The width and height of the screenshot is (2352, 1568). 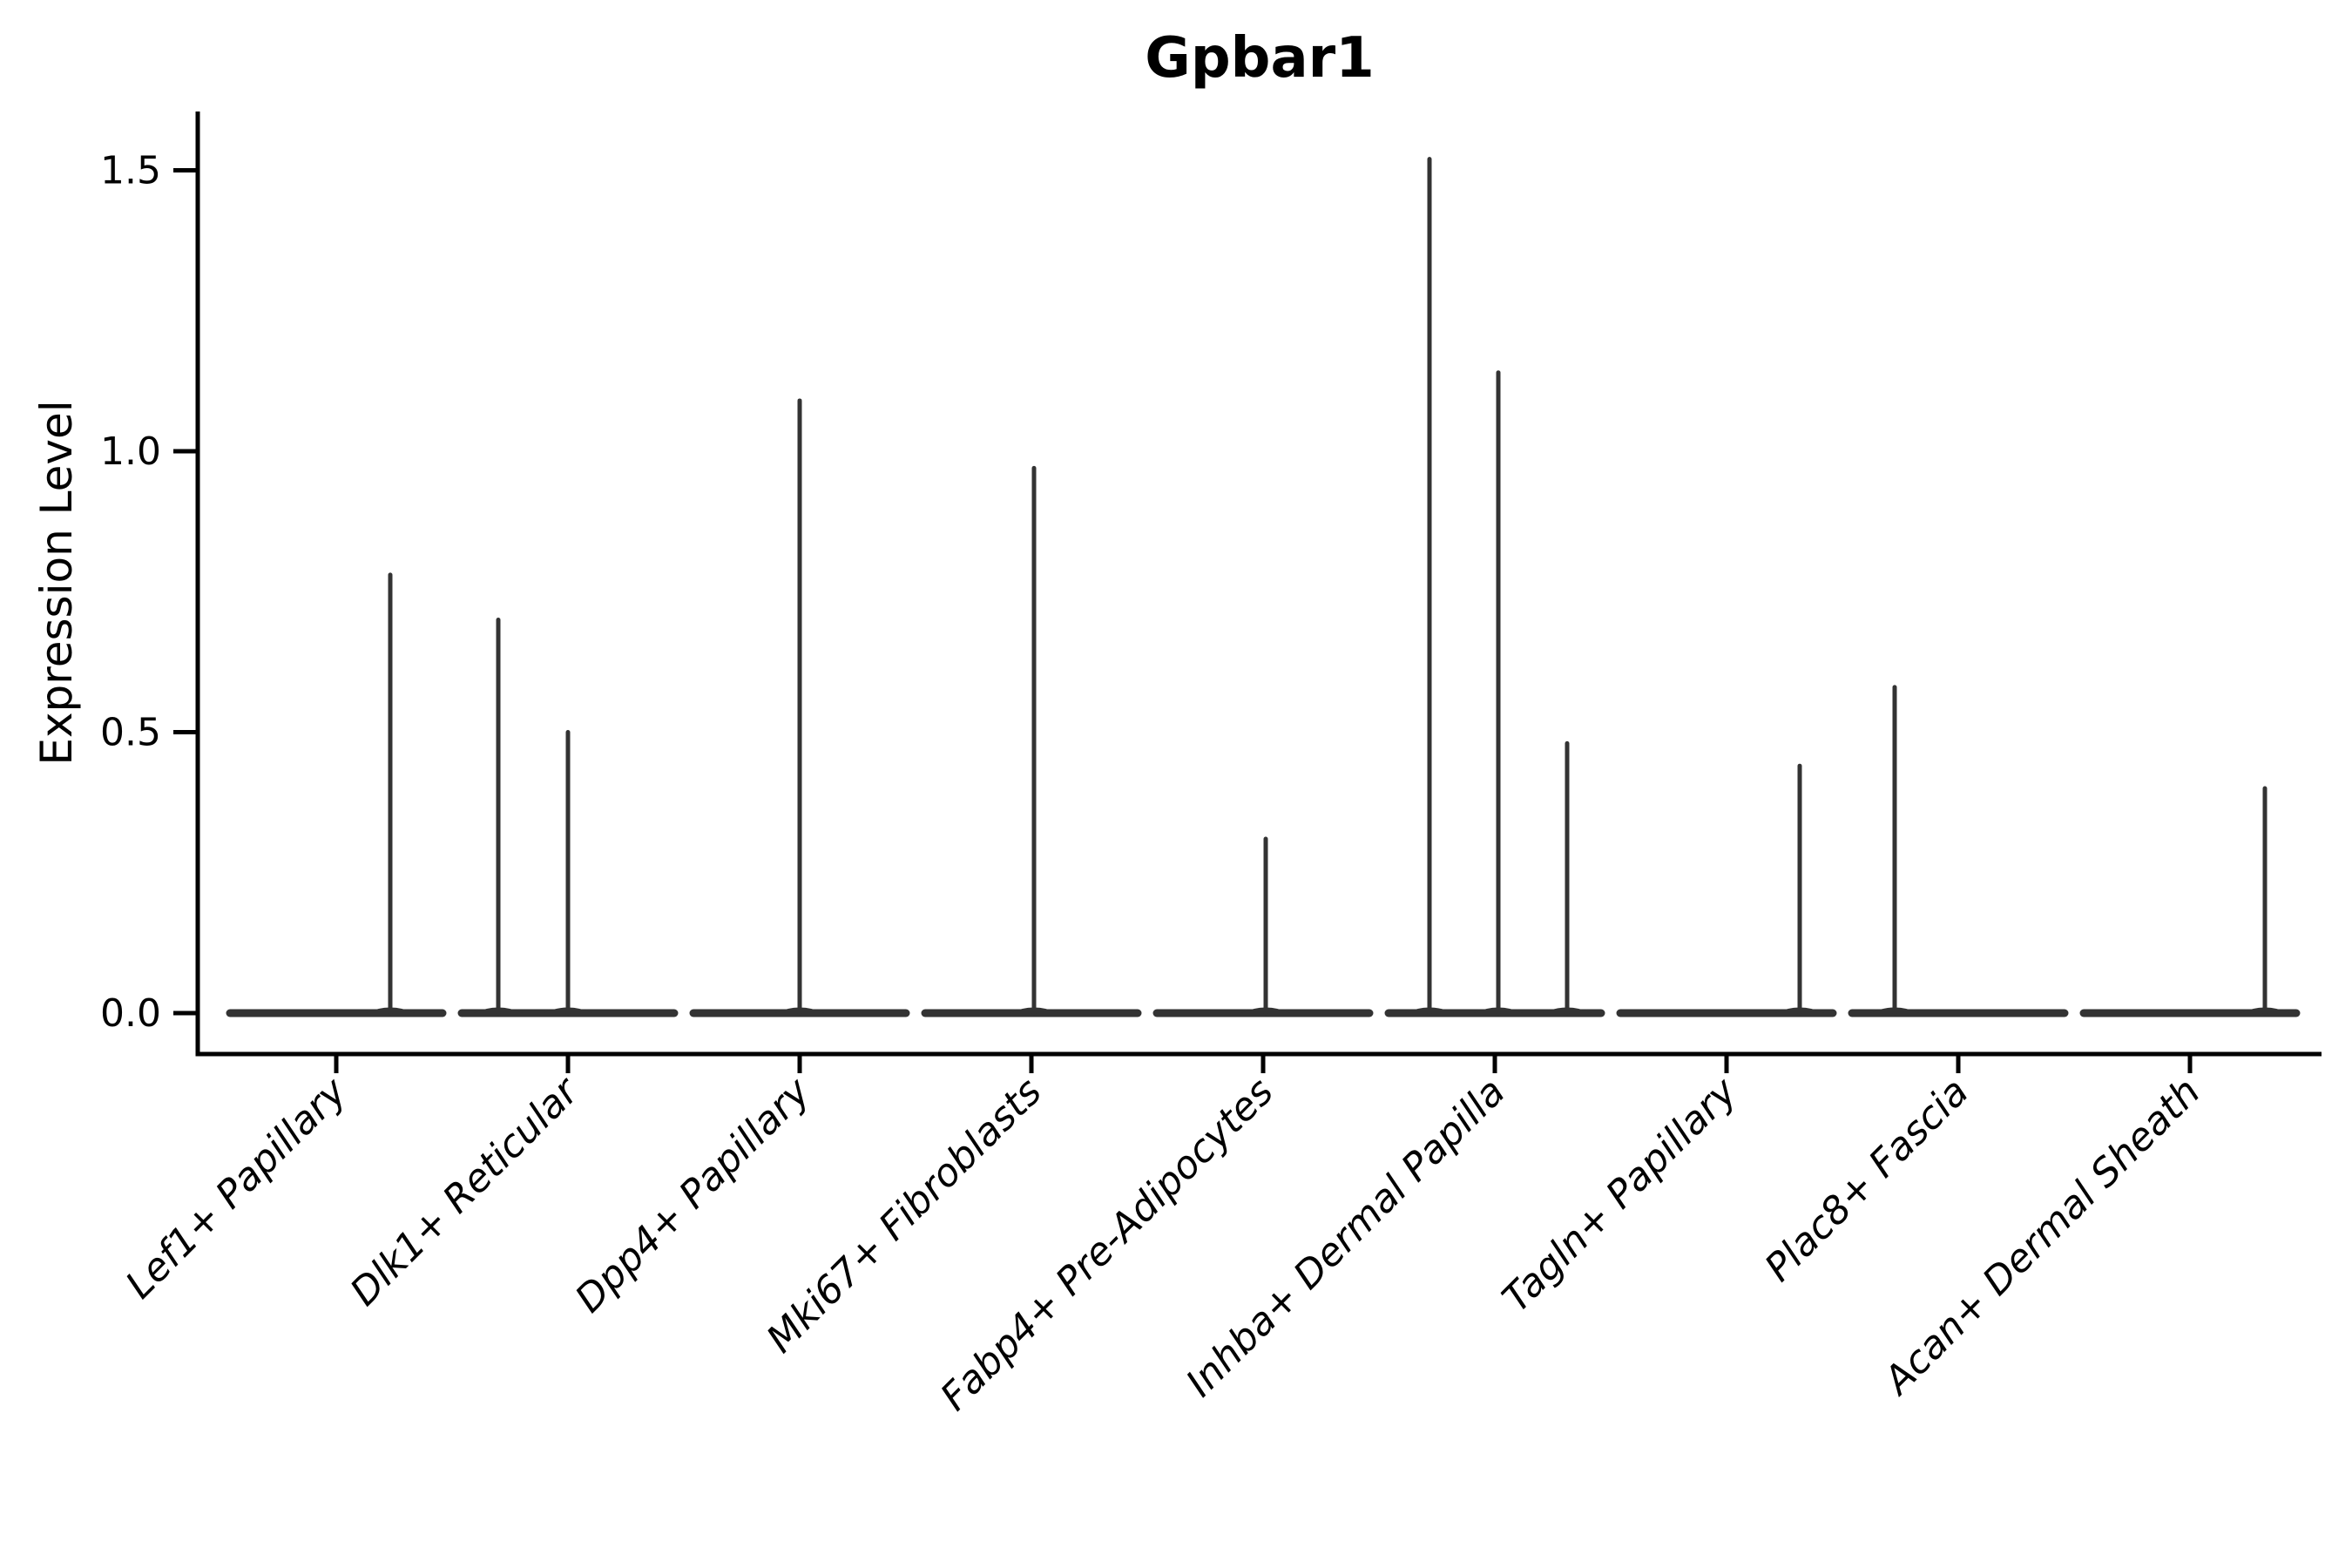 What do you see at coordinates (130, 170) in the screenshot?
I see `y-tick-label: 1.5` at bounding box center [130, 170].